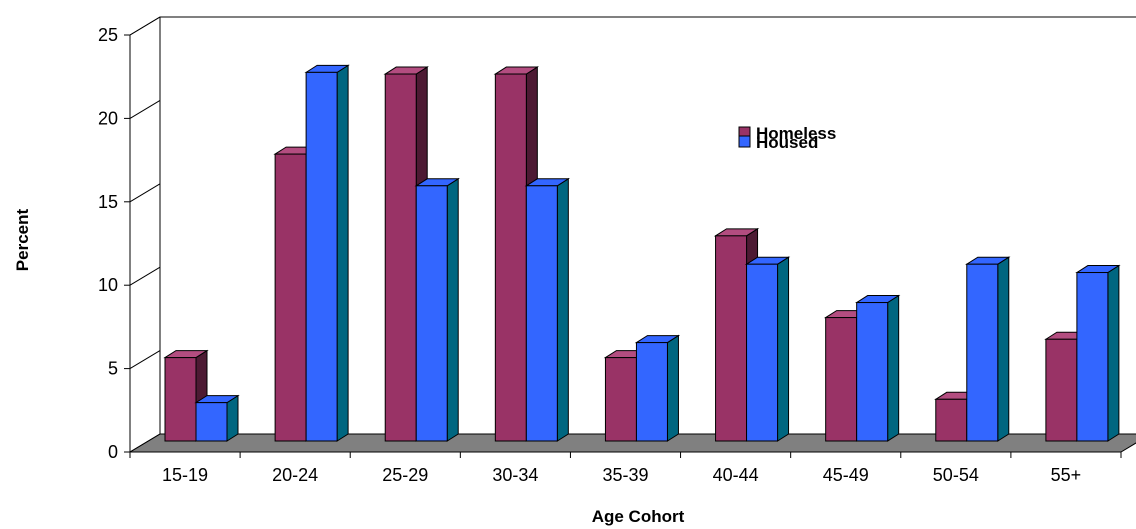  What do you see at coordinates (108, 35) in the screenshot?
I see `y-tick-label: 25` at bounding box center [108, 35].